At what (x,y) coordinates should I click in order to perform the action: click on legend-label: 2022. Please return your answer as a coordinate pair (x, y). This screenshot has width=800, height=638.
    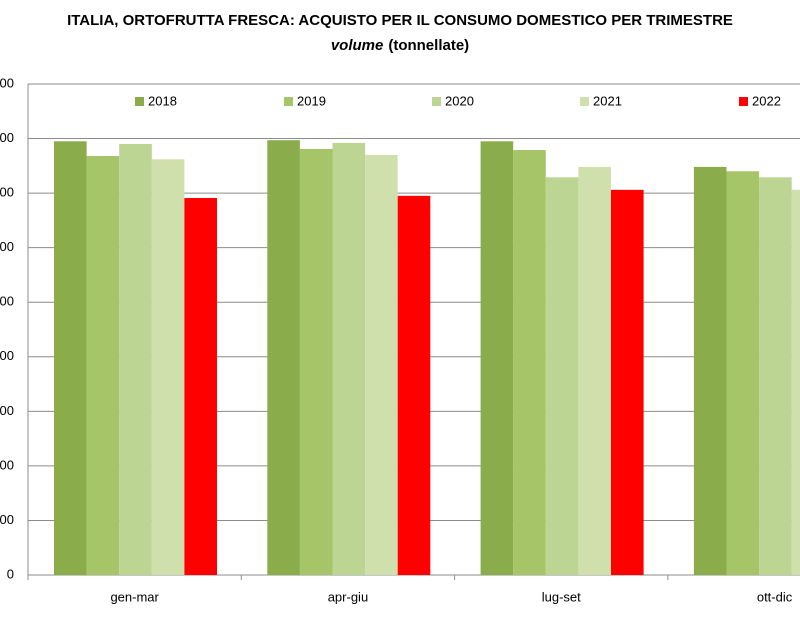
    Looking at the image, I should click on (766, 100).